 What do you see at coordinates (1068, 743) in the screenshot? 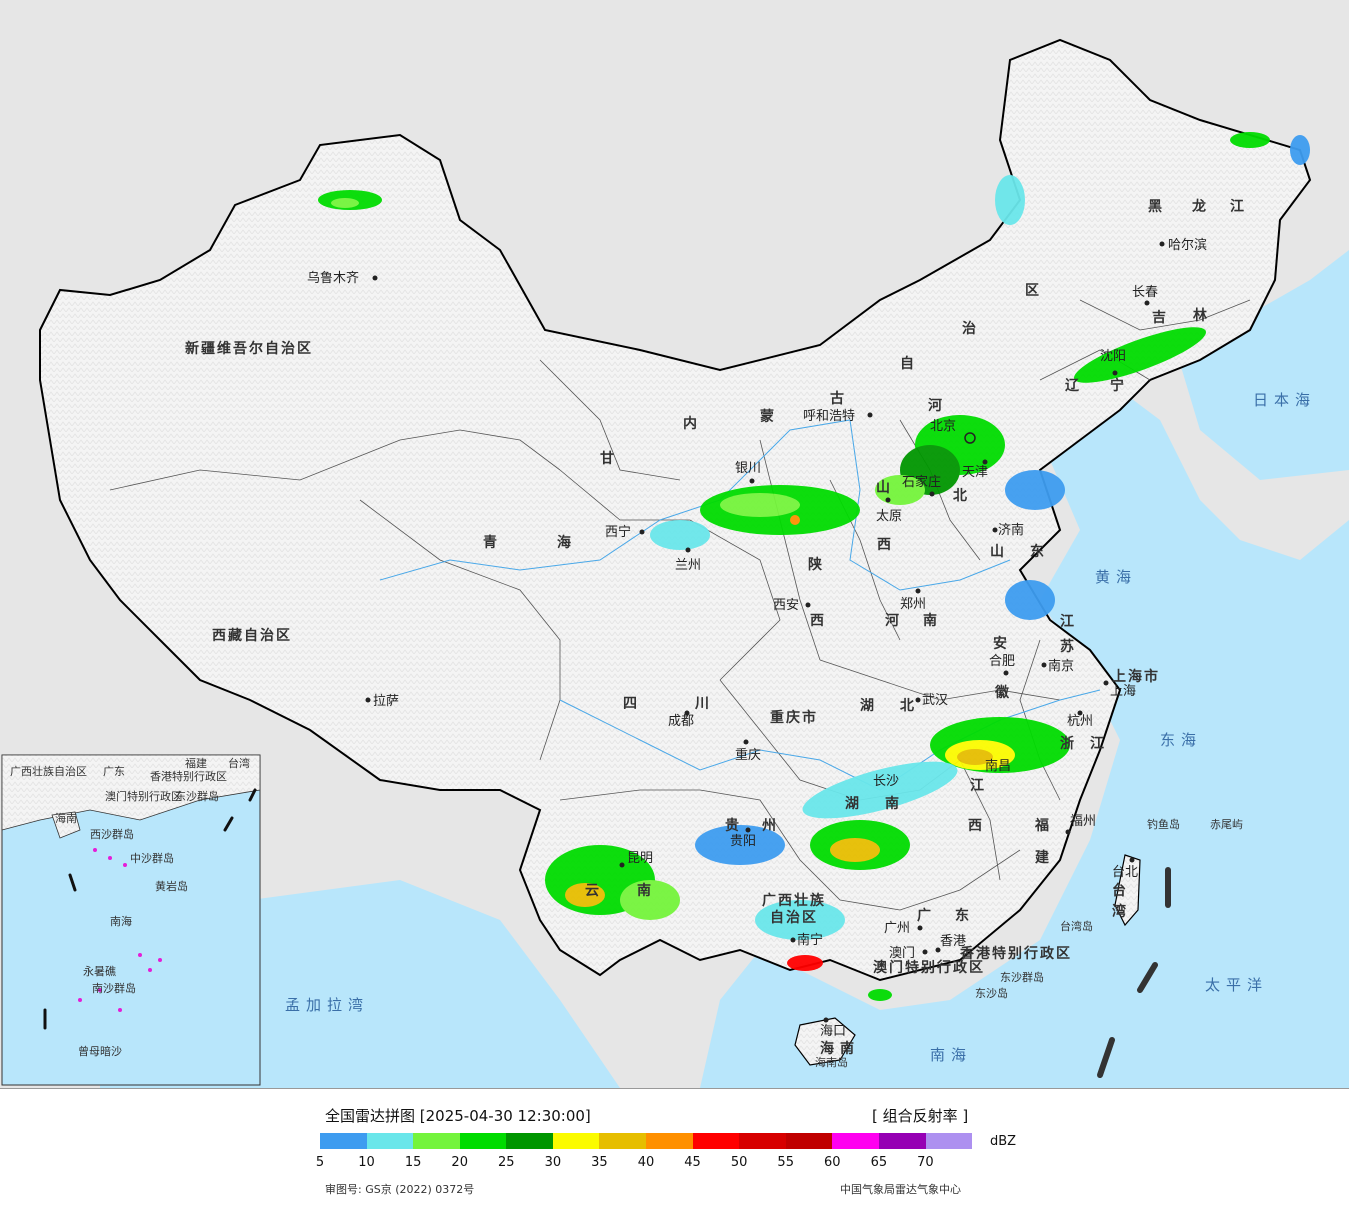
I see `province-zhejiang-1: 浙` at bounding box center [1068, 743].